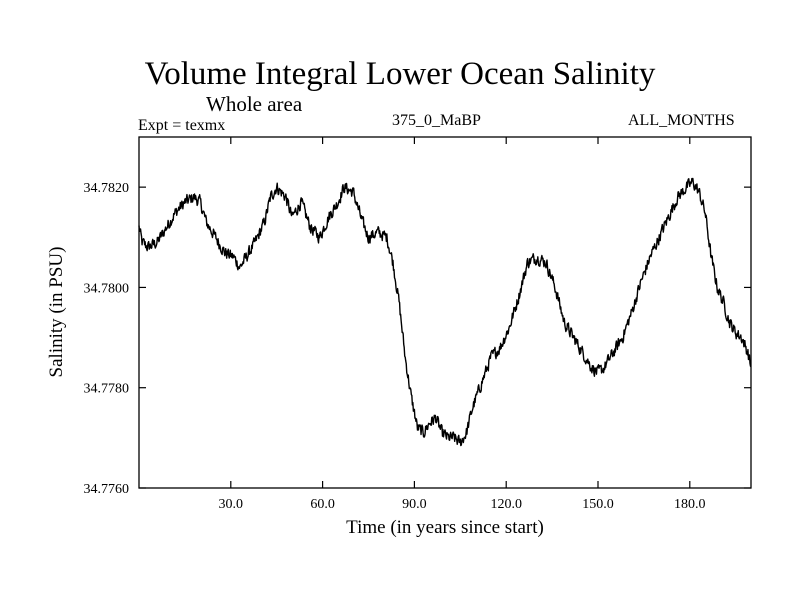  What do you see at coordinates (182, 125) in the screenshot?
I see `experiment-label: Expt = texmx` at bounding box center [182, 125].